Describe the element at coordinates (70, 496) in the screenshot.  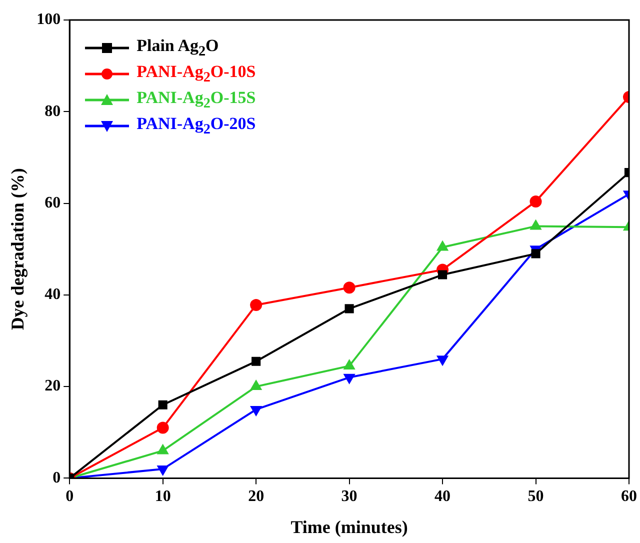
I see `x-tick-label: 0` at that location.